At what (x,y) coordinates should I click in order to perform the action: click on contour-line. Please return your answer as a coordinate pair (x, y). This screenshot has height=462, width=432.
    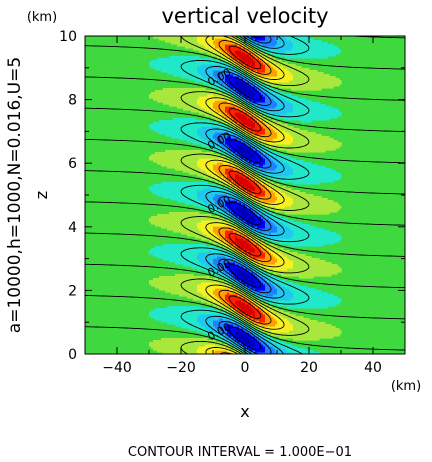
    Looking at the image, I should click on (245, 195).